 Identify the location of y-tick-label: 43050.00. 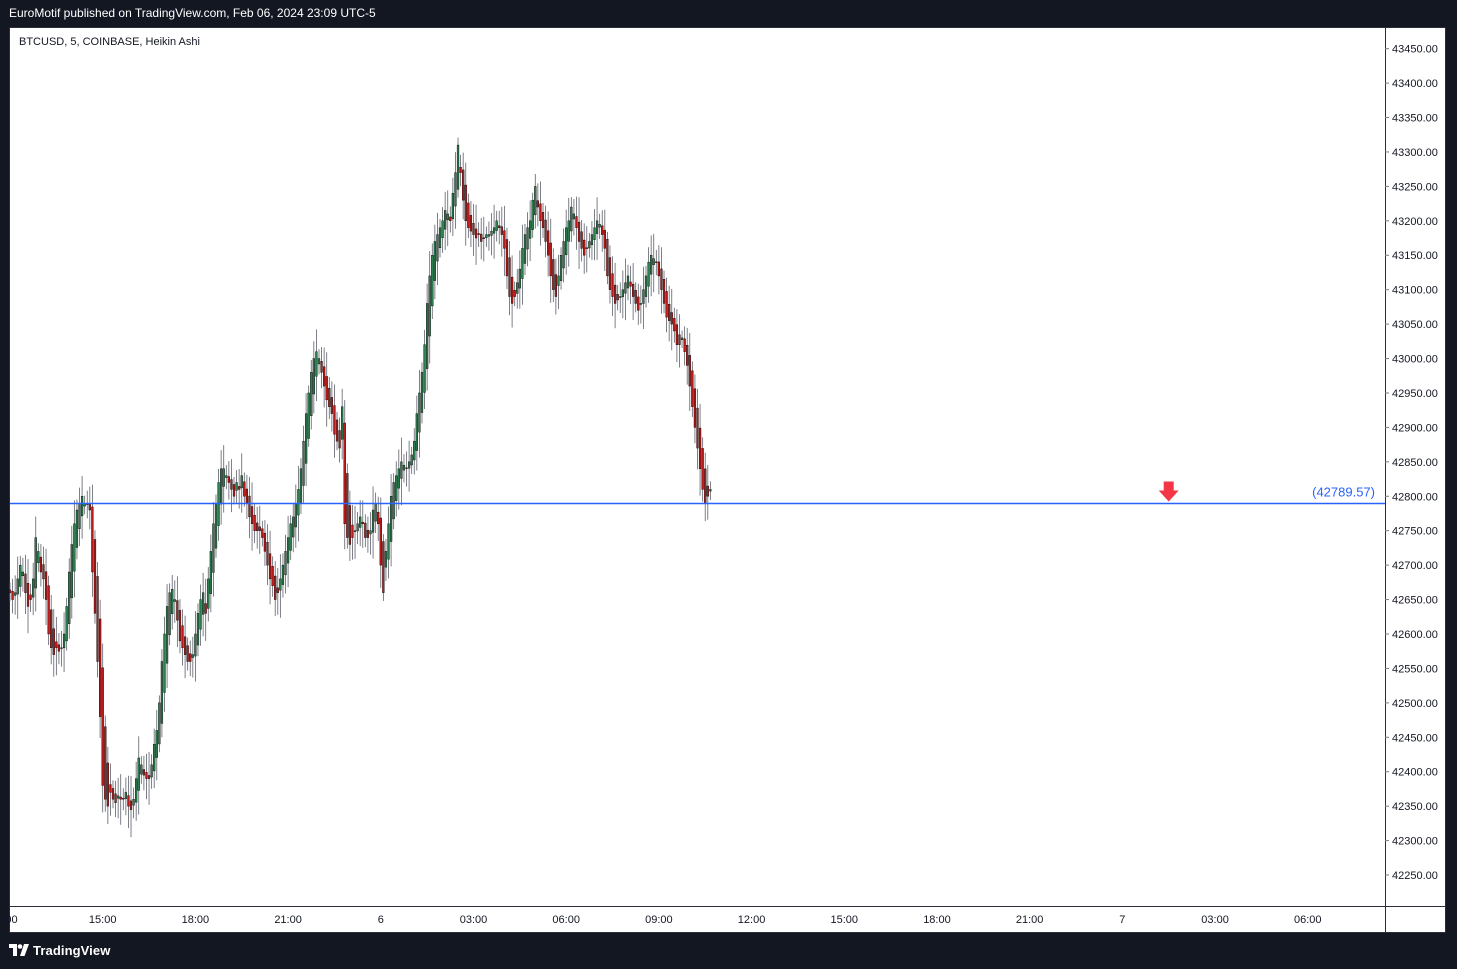
(1415, 325).